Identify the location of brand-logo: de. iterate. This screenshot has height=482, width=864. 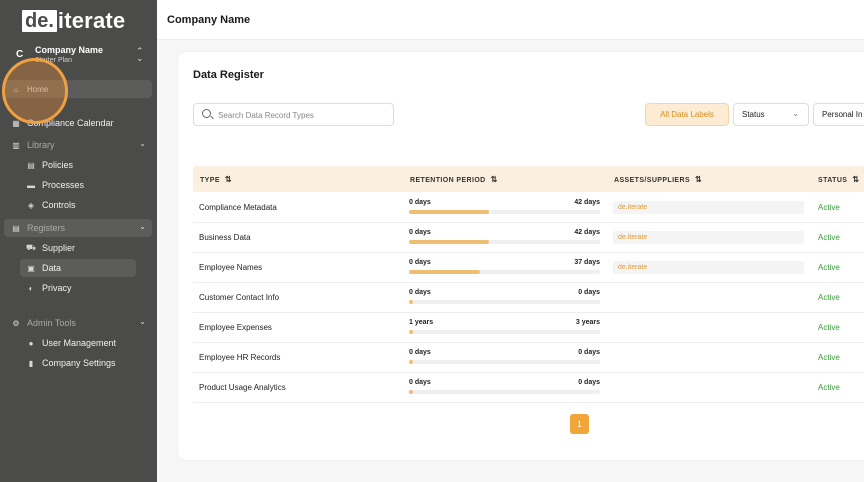
(74, 20).